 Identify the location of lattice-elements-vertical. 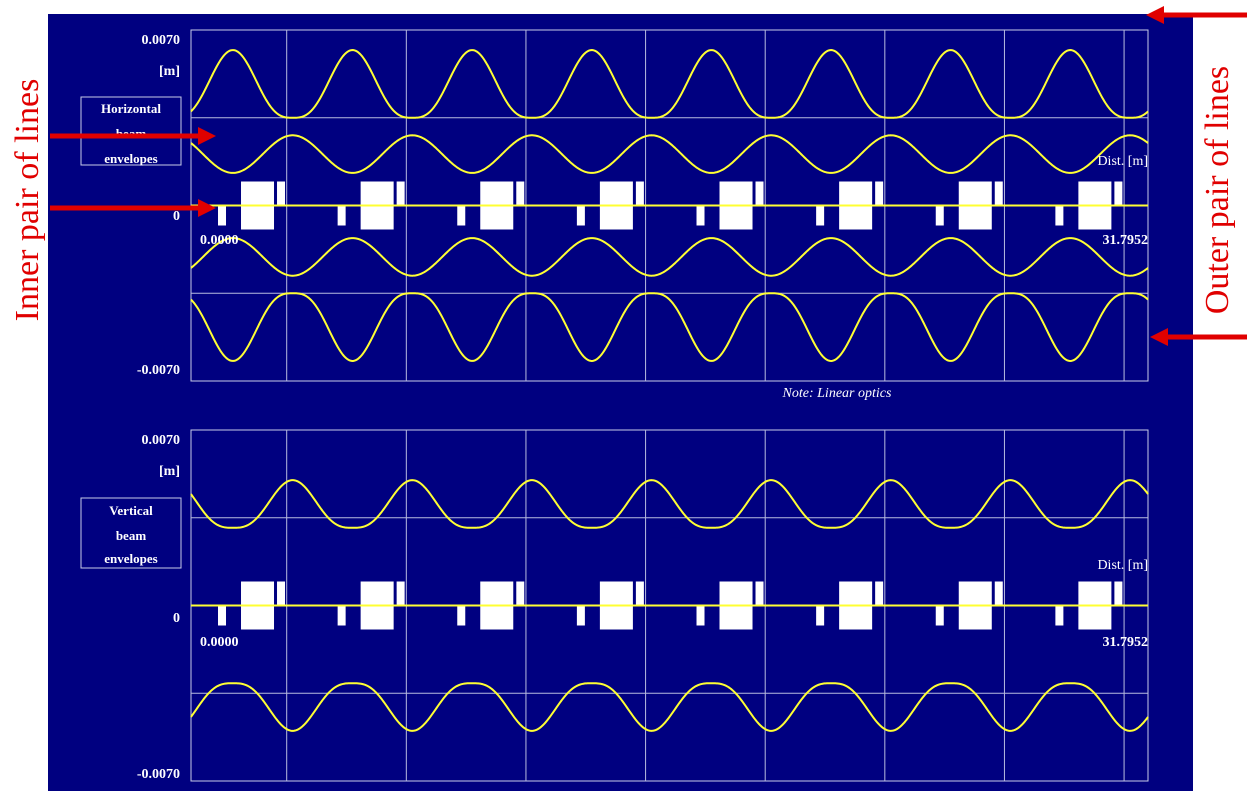
(669, 605).